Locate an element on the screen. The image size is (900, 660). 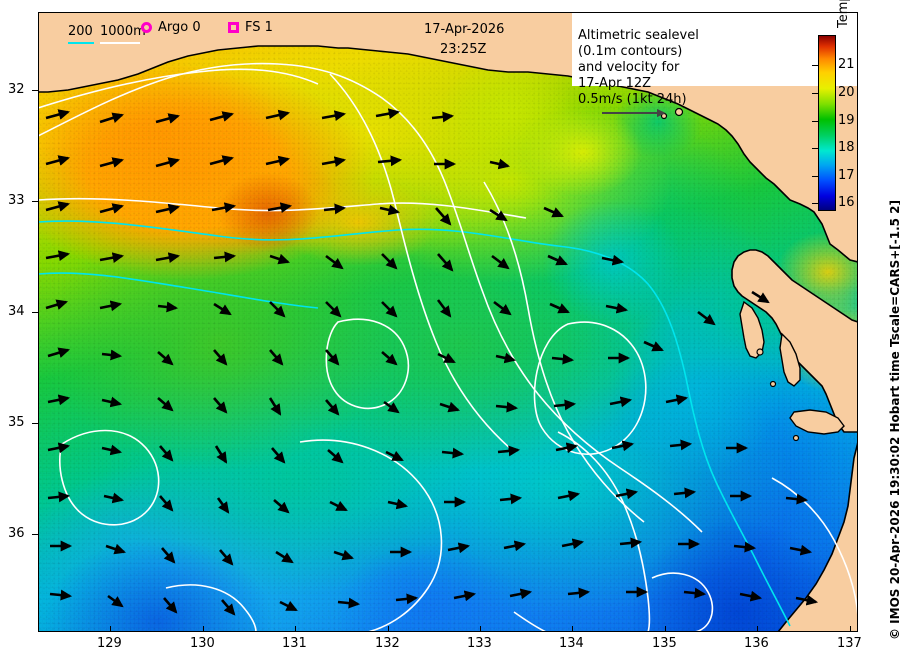
altimetry-note-line2: (0.1m contours) is located at coordinates (630, 51).